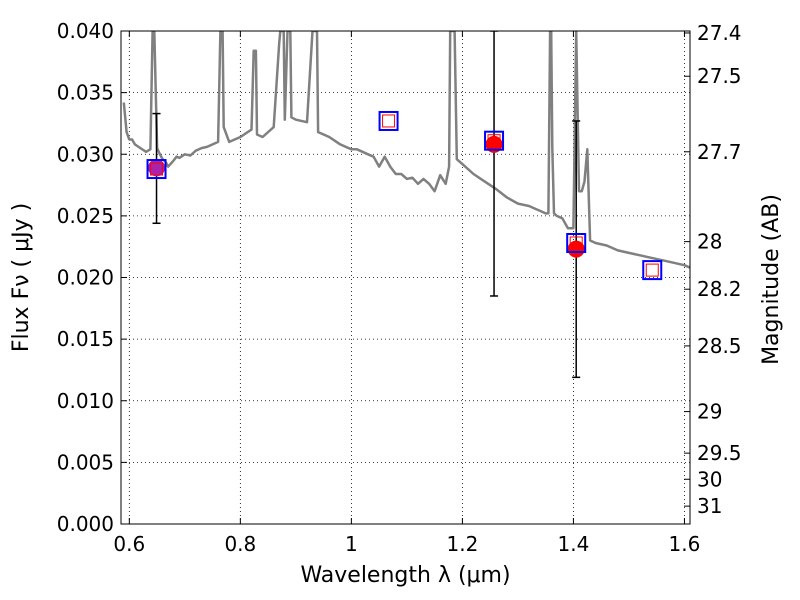 The image size is (800, 600). What do you see at coordinates (85, 401) in the screenshot?
I see `y-tick-label: 0.010` at bounding box center [85, 401].